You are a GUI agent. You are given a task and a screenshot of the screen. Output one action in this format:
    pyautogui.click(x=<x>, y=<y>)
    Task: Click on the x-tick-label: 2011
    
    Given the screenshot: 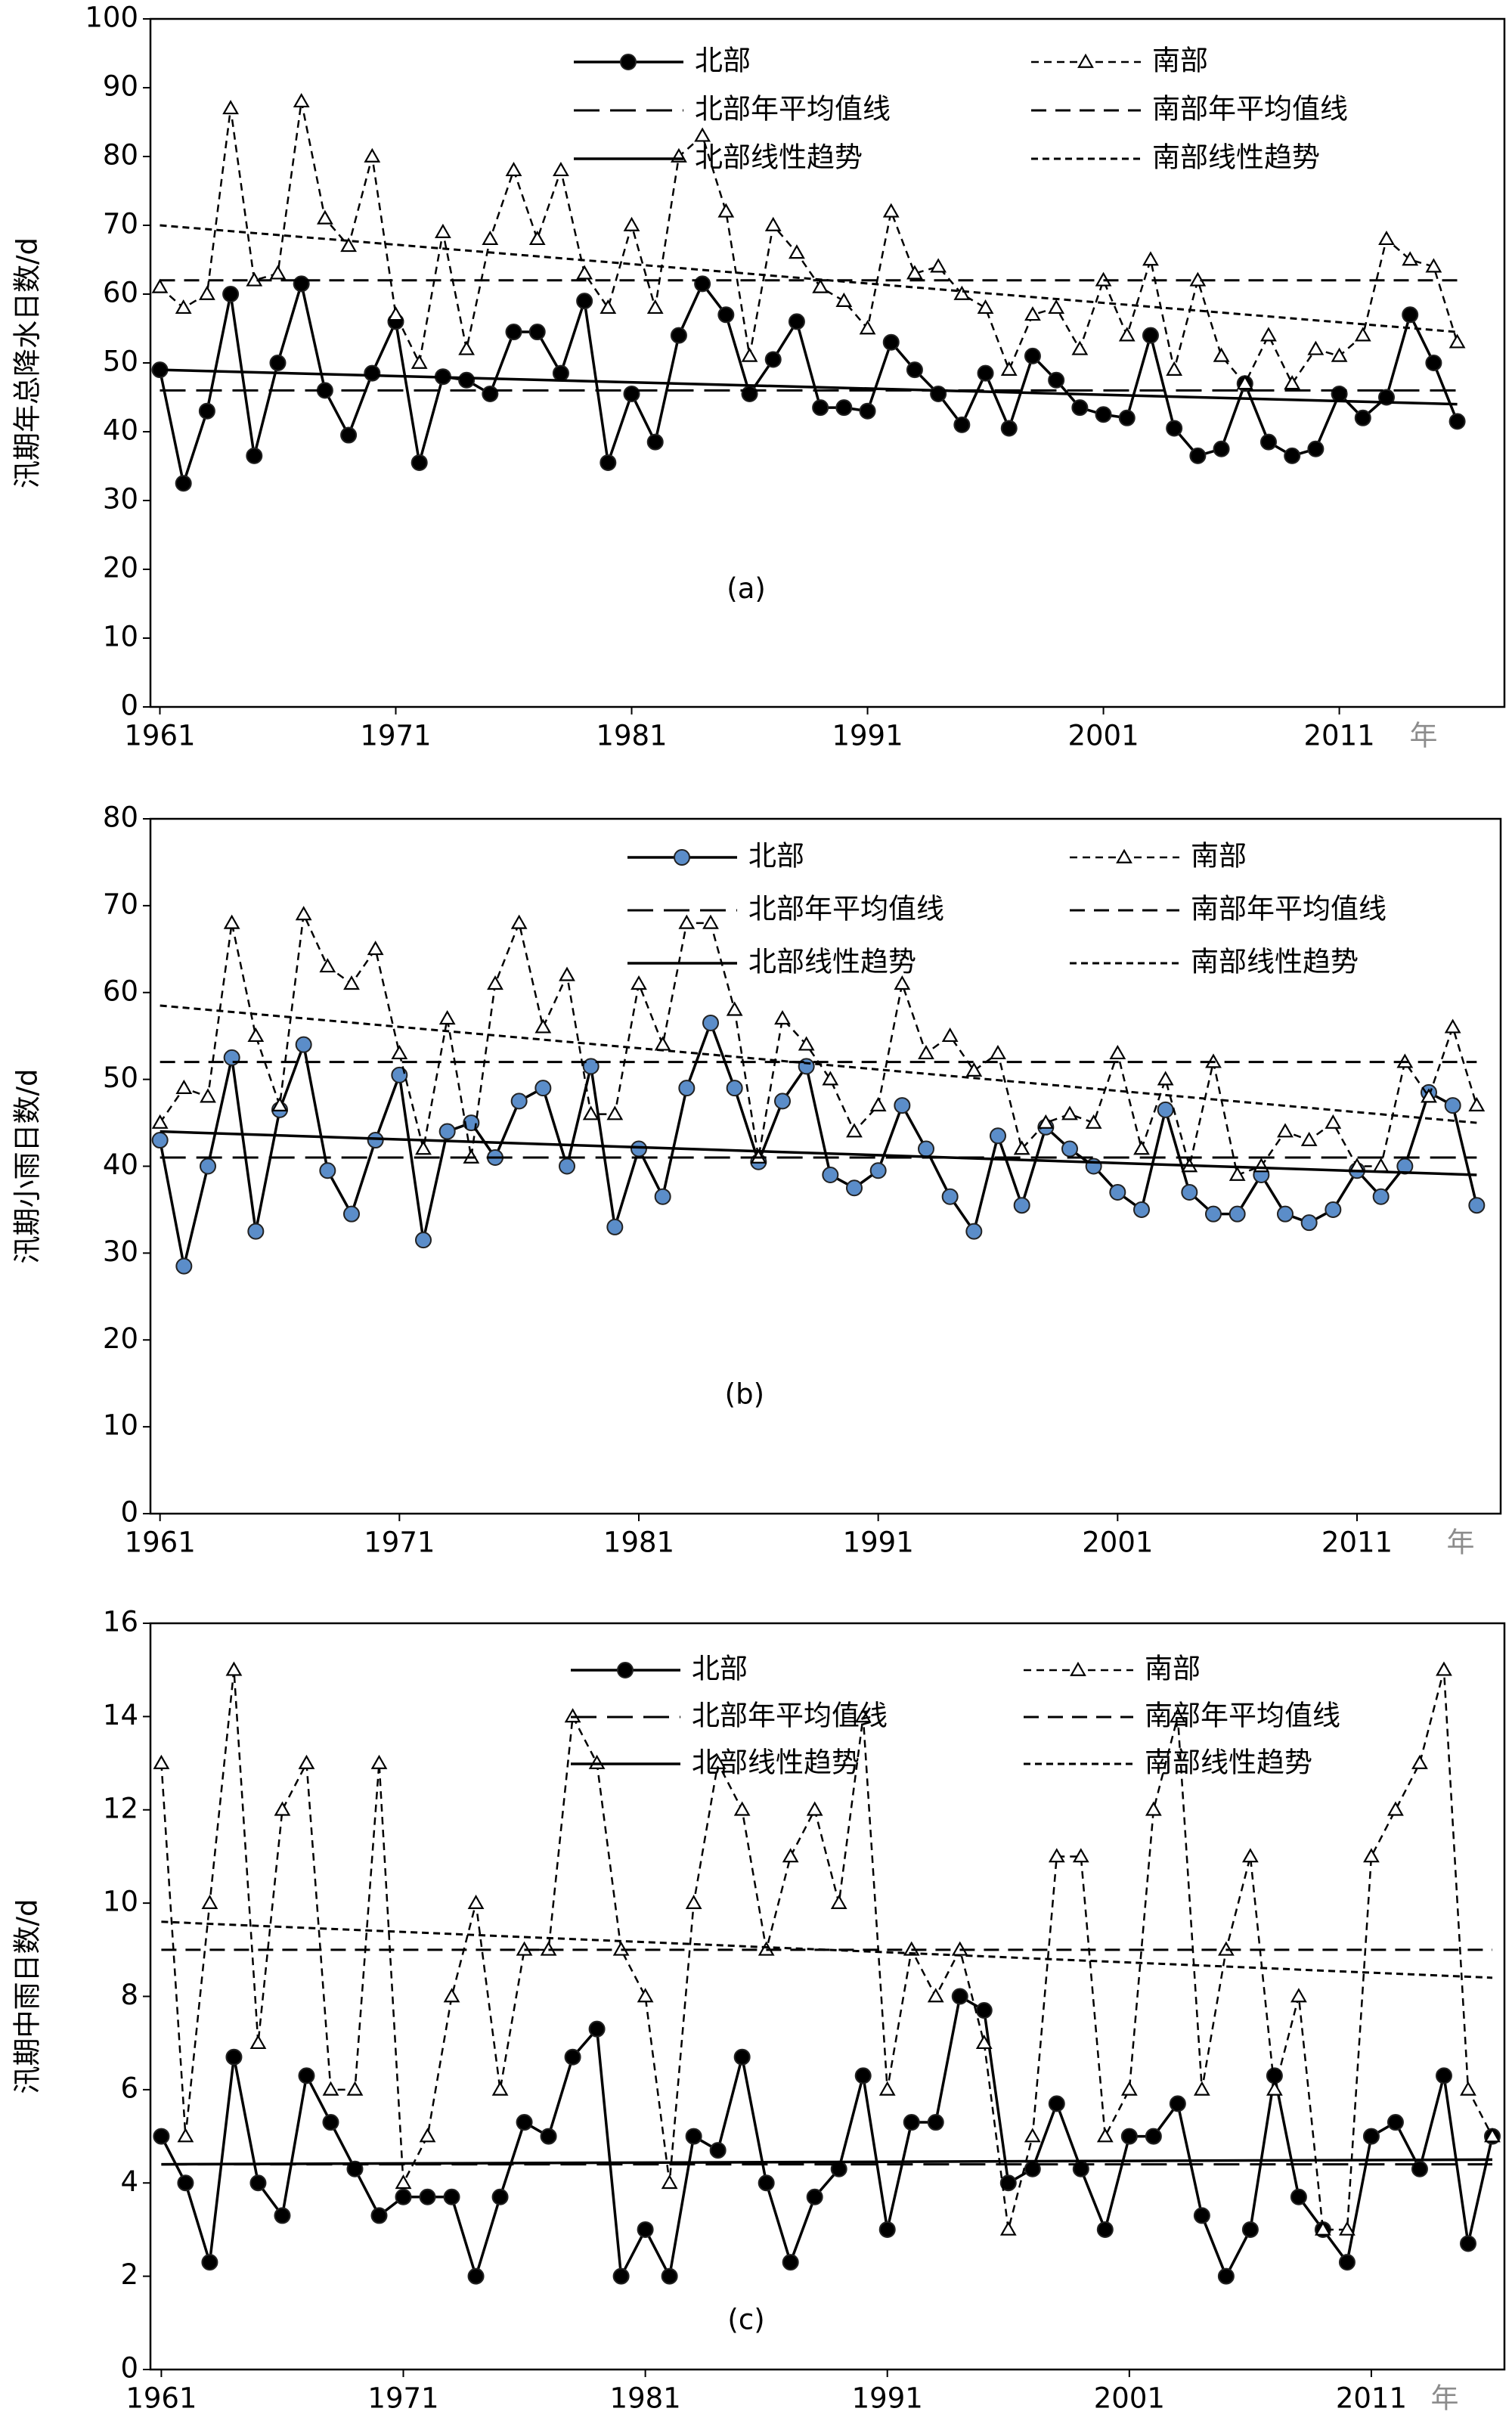 What is the action you would take?
    pyautogui.click(x=1371, y=2398)
    